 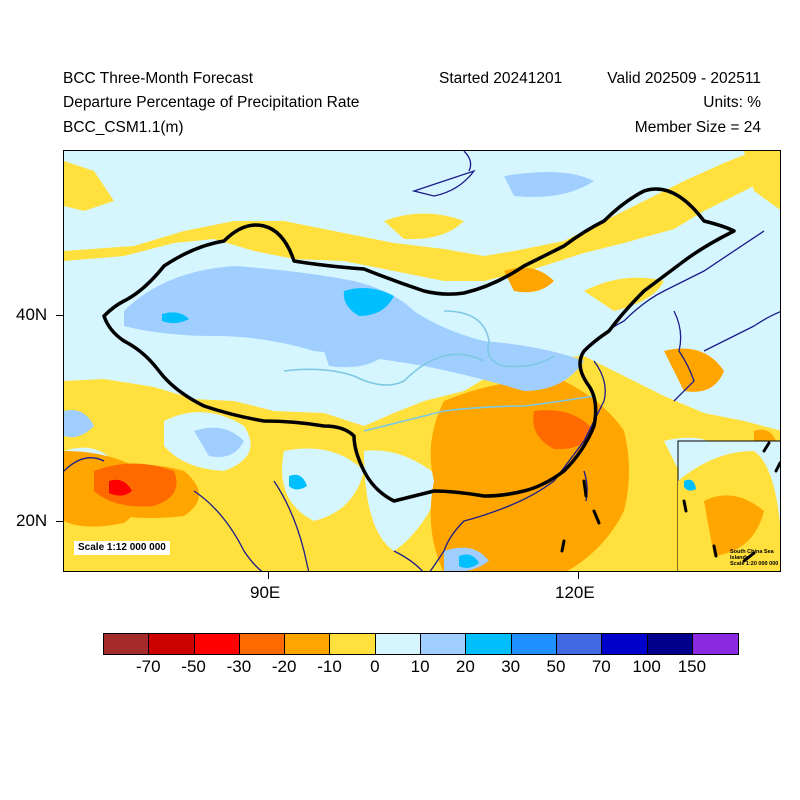 What do you see at coordinates (439, 371) in the screenshot?
I see `rivers` at bounding box center [439, 371].